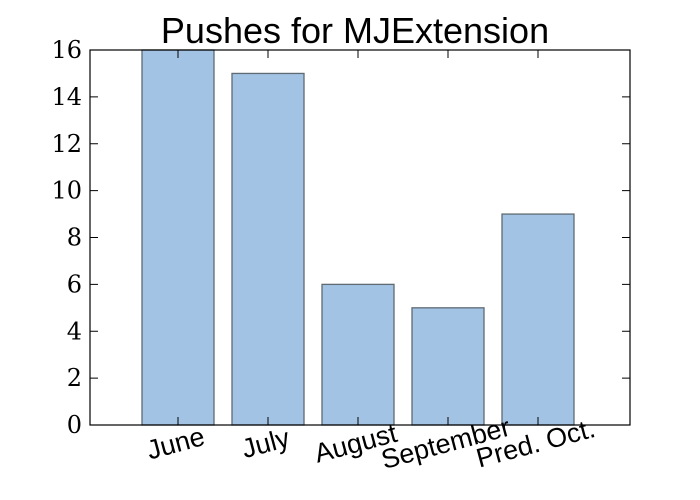 Image resolution: width=700 pixels, height=500 pixels. What do you see at coordinates (538, 319) in the screenshot?
I see `bar-pred-oct` at bounding box center [538, 319].